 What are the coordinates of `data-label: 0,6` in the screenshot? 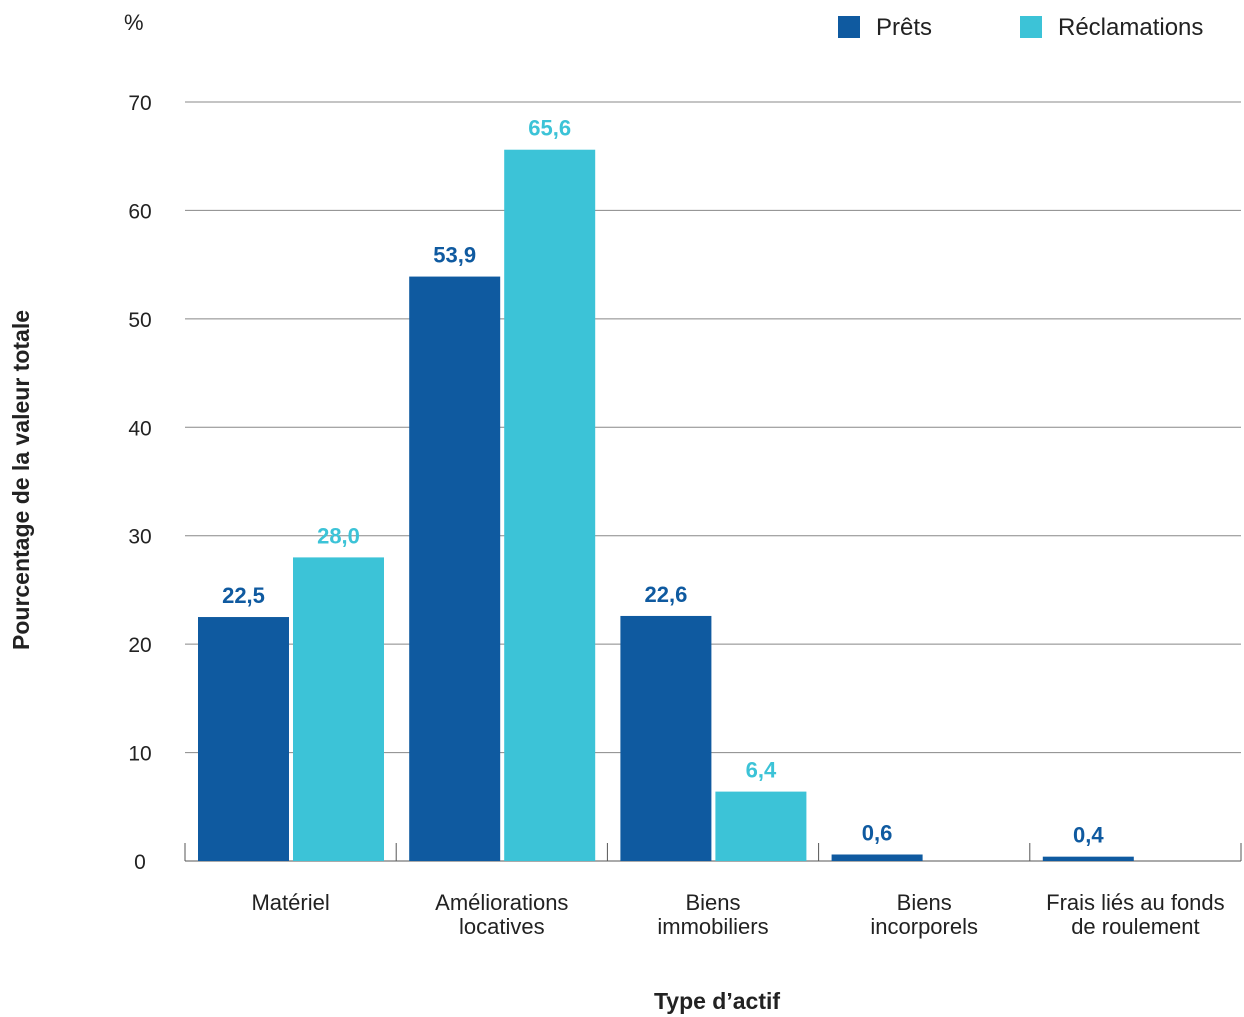 It's located at (877, 832).